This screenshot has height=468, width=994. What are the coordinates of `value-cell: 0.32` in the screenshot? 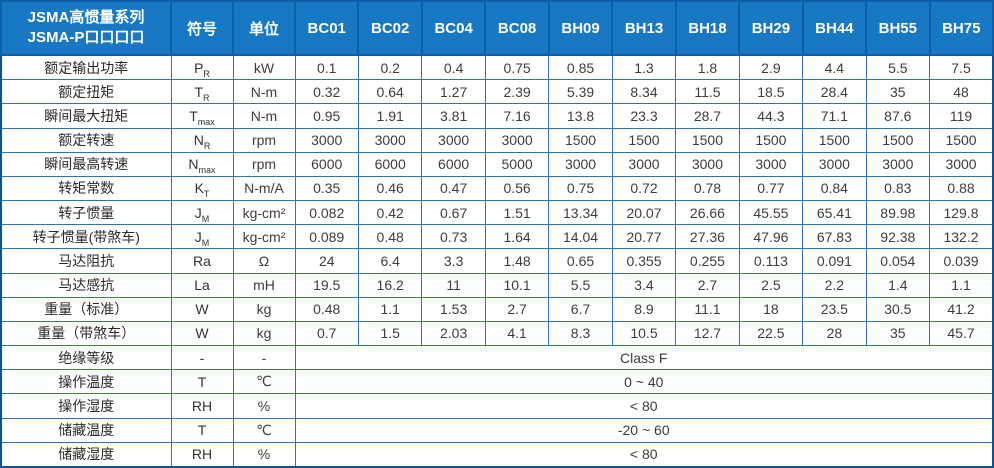 It's located at (326, 92).